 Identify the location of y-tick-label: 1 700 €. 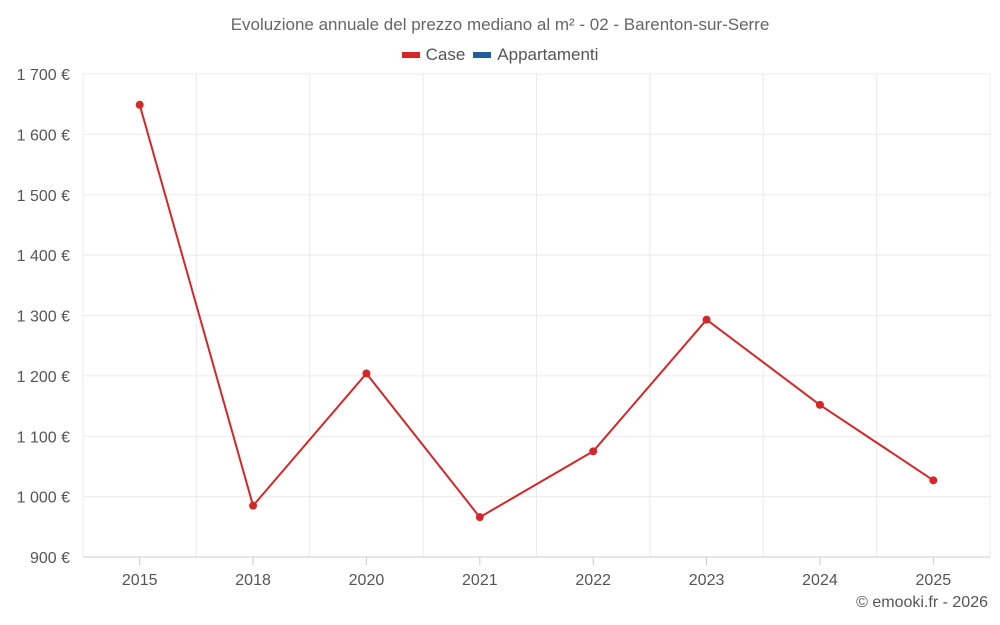
(43, 75).